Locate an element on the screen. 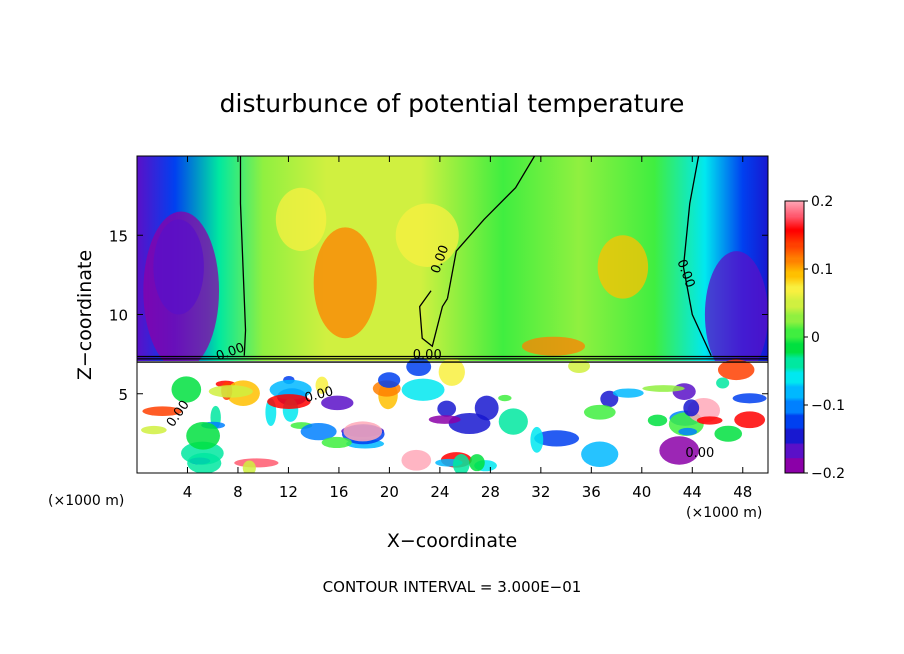 Image resolution: width=904 pixels, height=654 pixels. x-axis-label: X−coordinate is located at coordinates (452, 541).